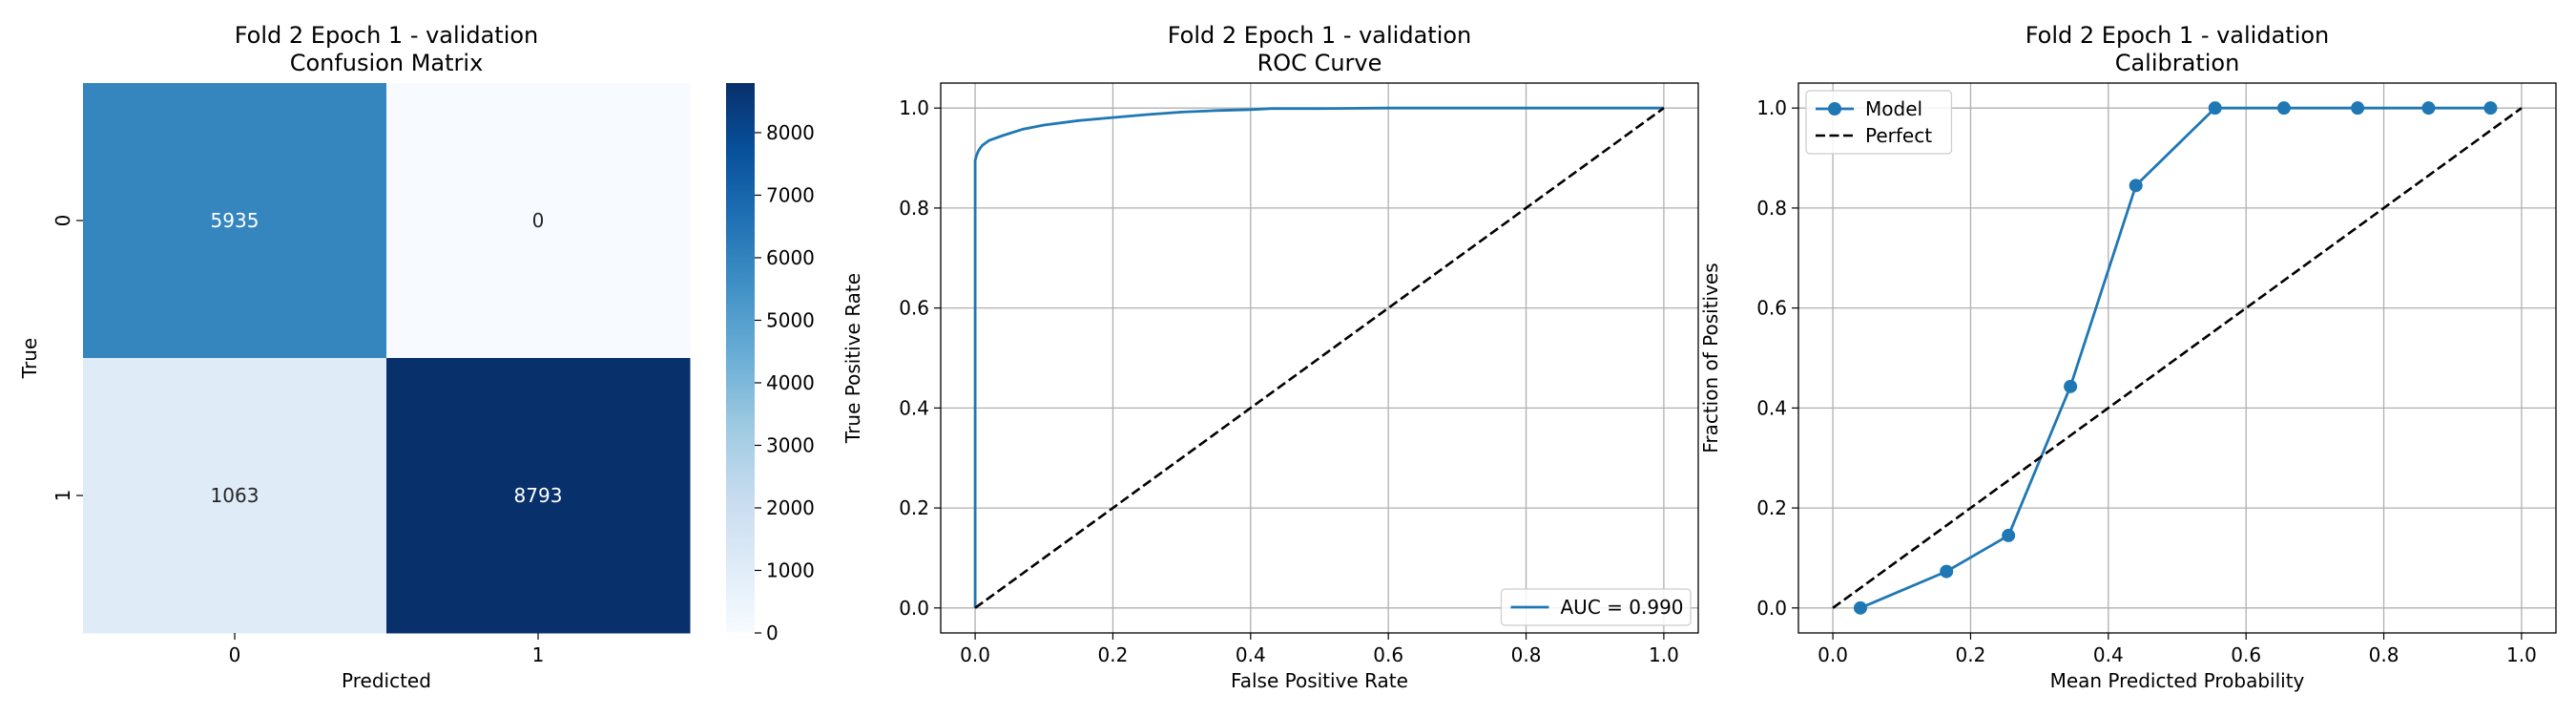 The image size is (2576, 716). I want to click on roc-legend-box, so click(1596, 607).